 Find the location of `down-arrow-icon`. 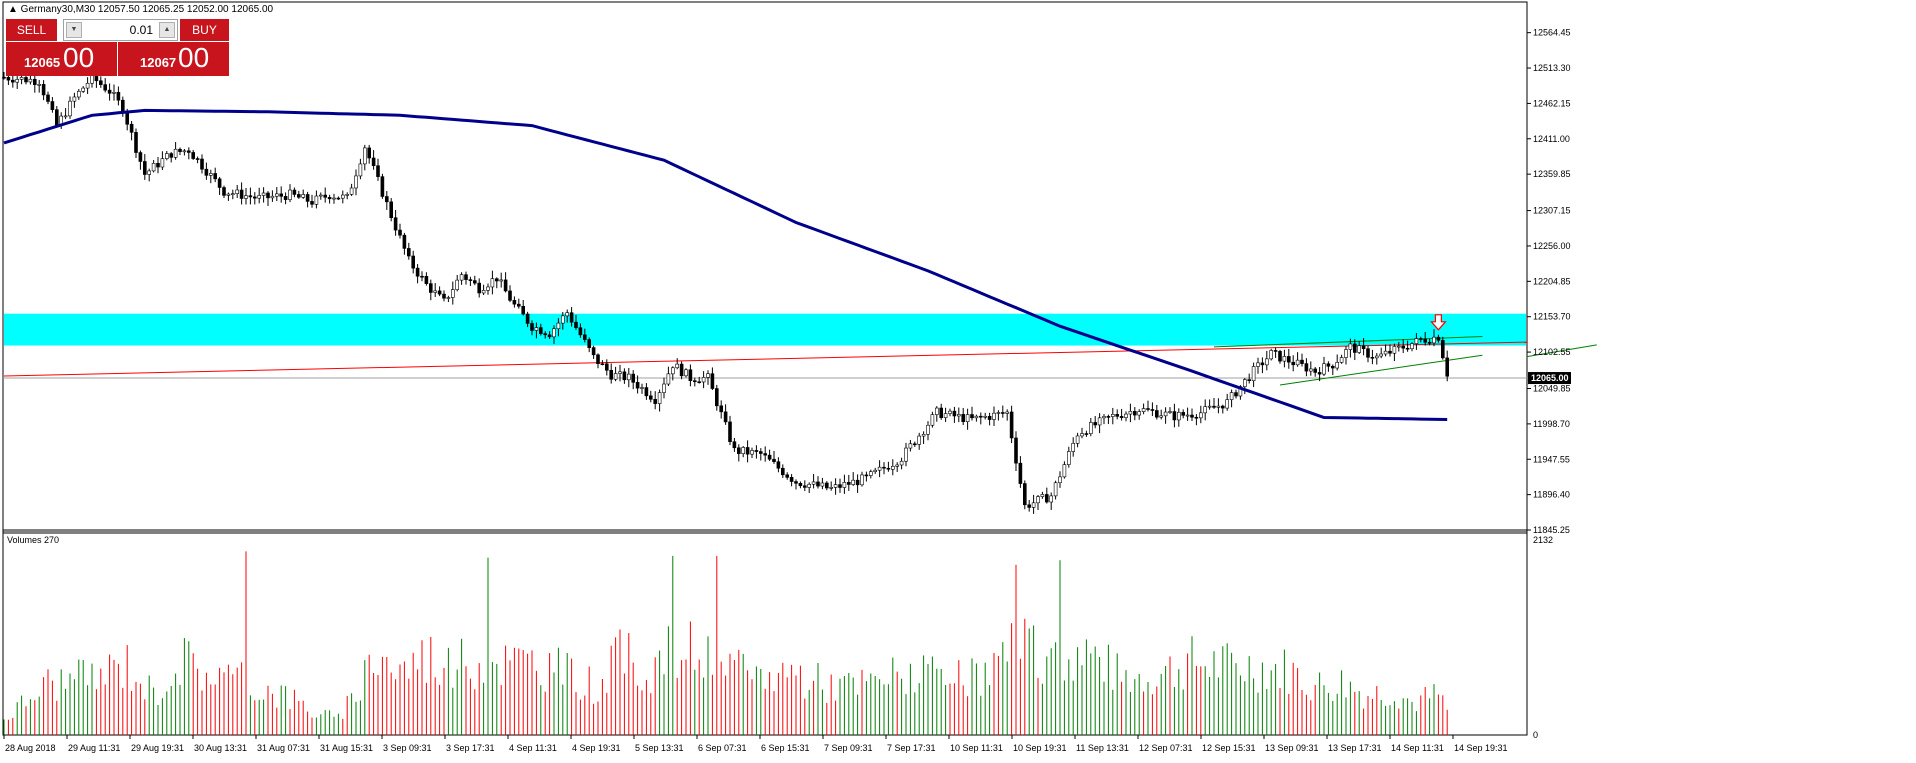

down-arrow-icon is located at coordinates (1438, 322).